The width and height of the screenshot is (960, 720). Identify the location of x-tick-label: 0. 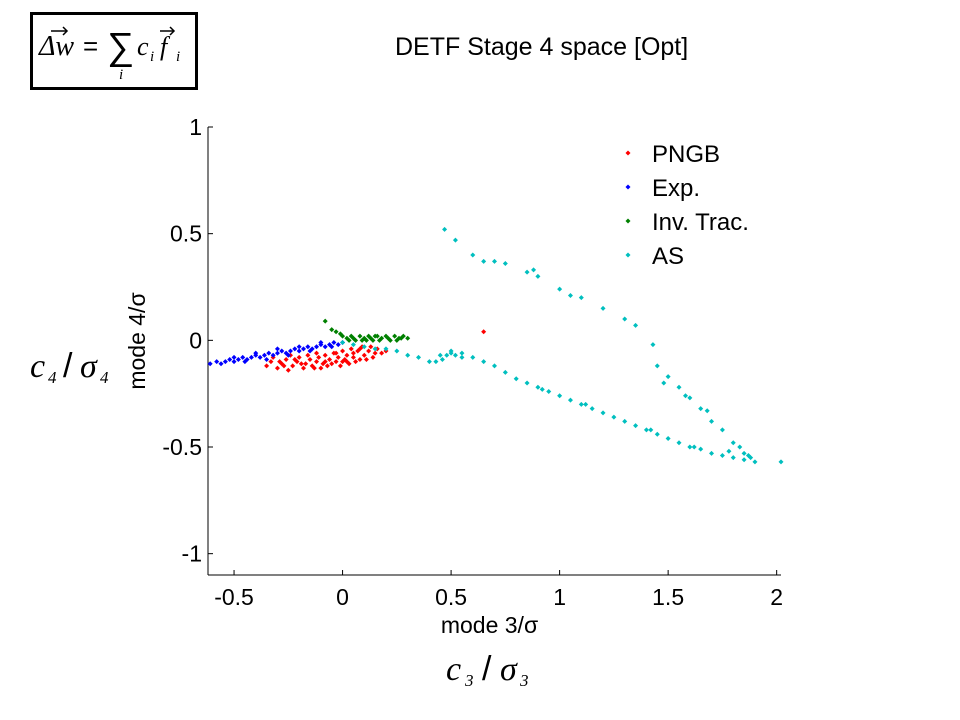
(342, 597).